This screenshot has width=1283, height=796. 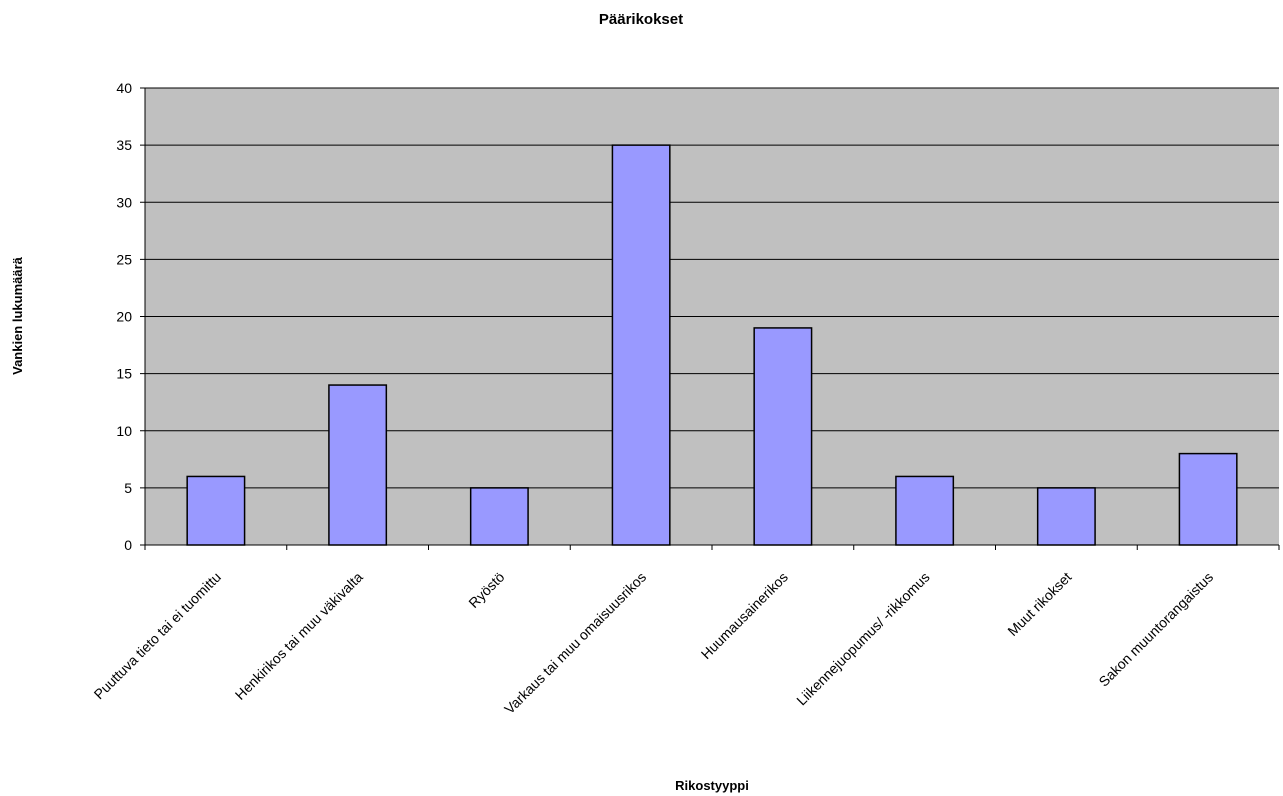 What do you see at coordinates (486, 590) in the screenshot?
I see `x-category-label: Ryöstö` at bounding box center [486, 590].